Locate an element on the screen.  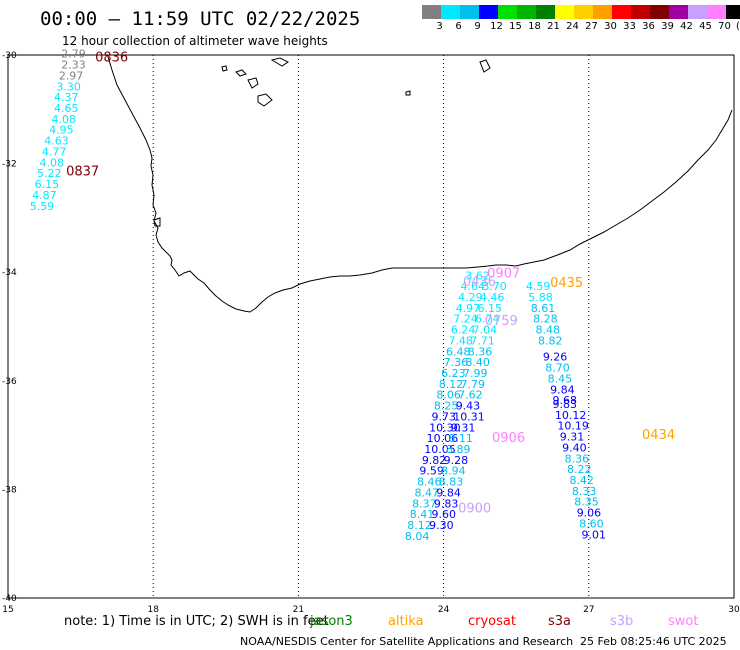
wave-height-label: 7.48 is located at coordinates (460, 340).